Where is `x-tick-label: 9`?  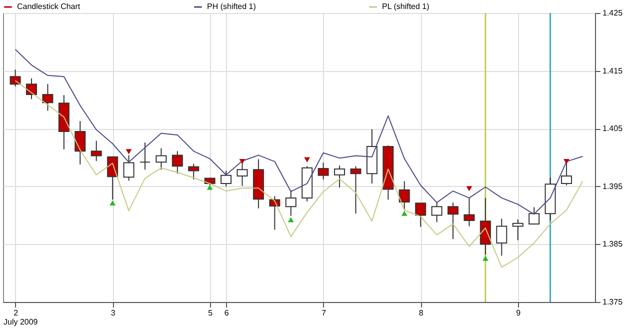
x-tick-label: 9 is located at coordinates (519, 313).